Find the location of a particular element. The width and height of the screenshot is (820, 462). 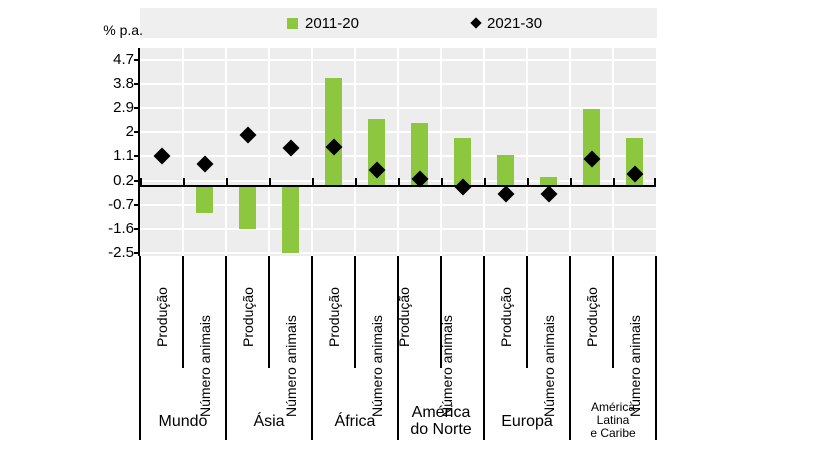

category-label: África is located at coordinates (355, 421).